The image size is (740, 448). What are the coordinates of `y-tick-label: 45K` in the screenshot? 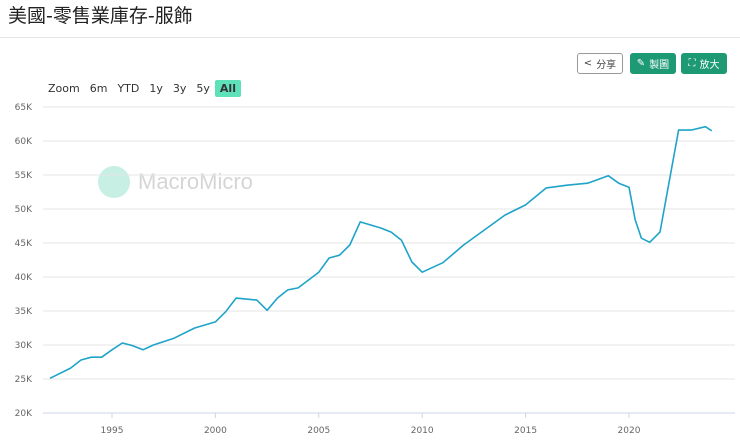 It's located at (24, 244).